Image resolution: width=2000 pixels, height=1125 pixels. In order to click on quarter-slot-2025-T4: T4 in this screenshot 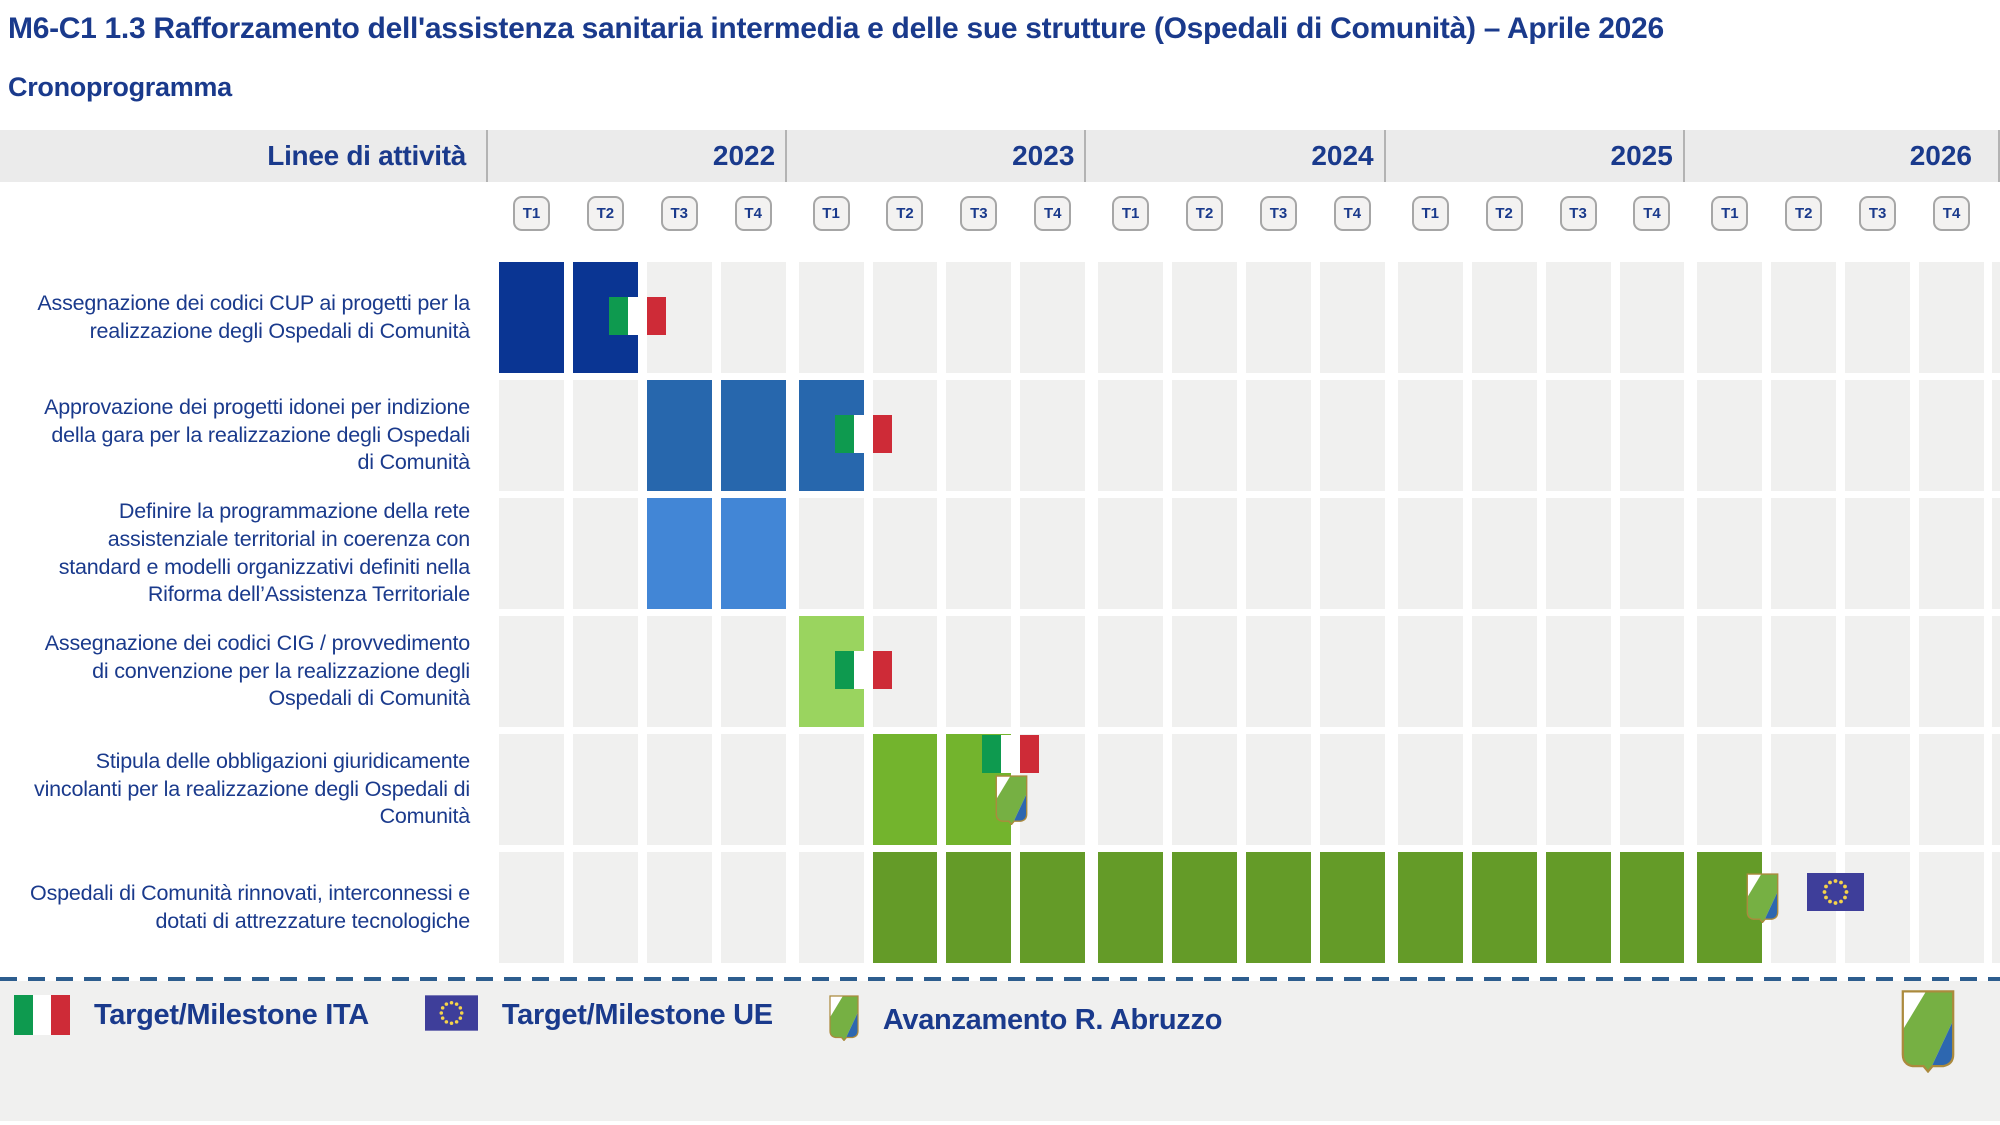, I will do `click(1652, 213)`.